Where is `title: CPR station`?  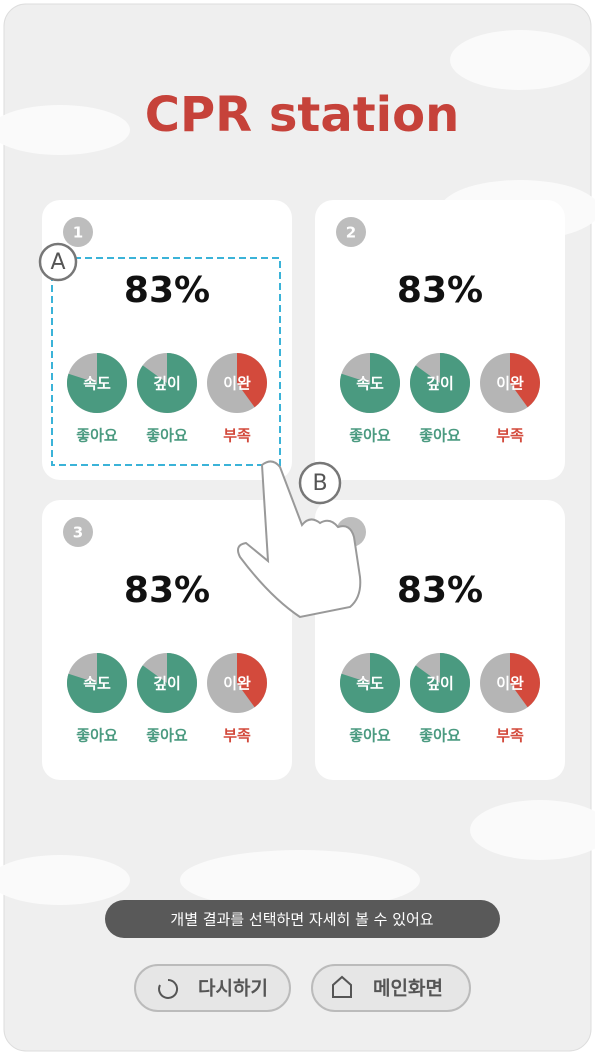
title: CPR station is located at coordinates (302, 115).